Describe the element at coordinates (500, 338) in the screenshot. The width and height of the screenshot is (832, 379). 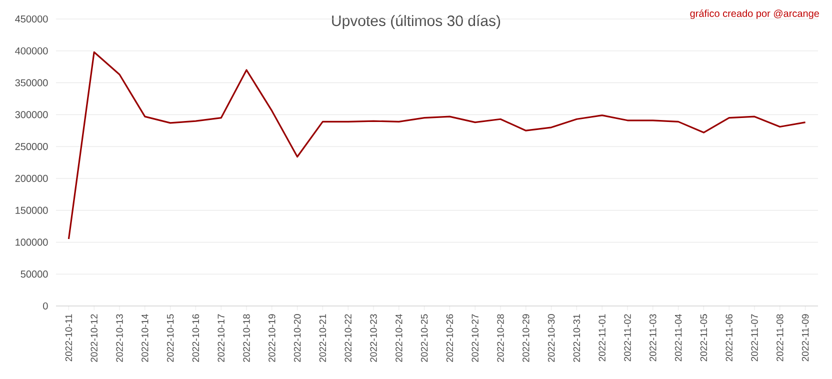
I see `x-tick-label: 2022-10-28` at that location.